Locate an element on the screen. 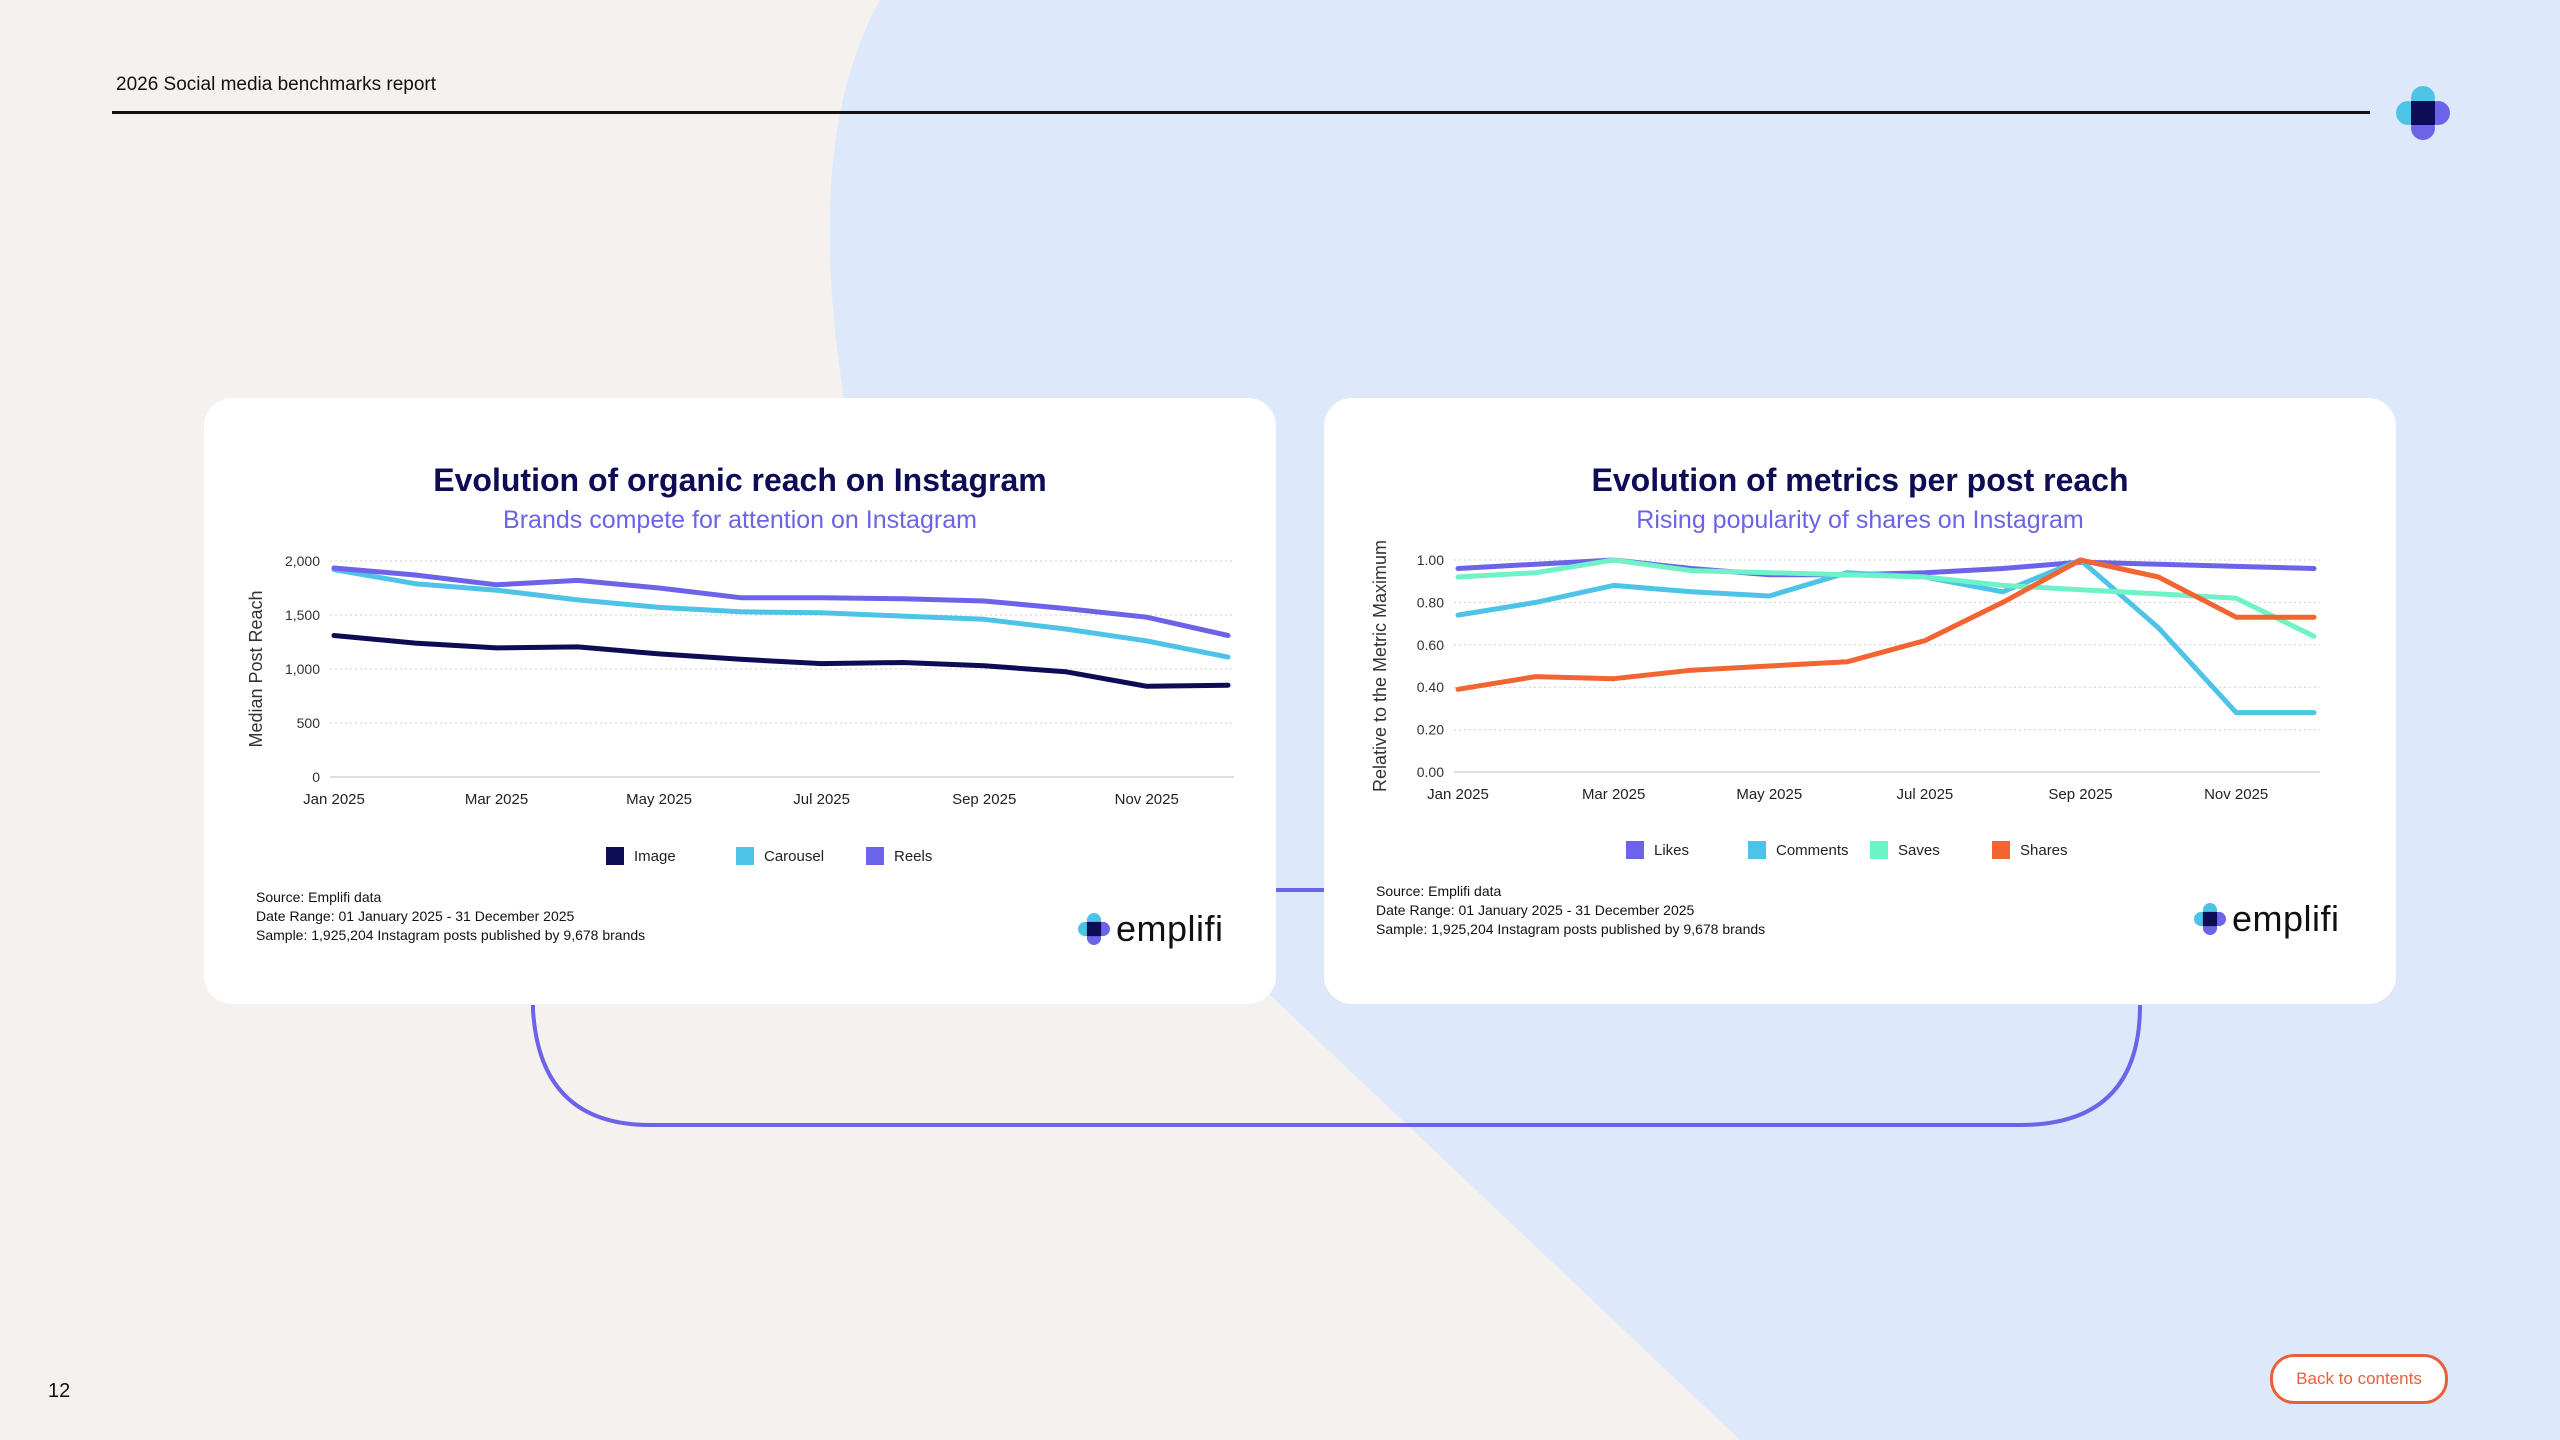 The width and height of the screenshot is (2560, 1440). y-axis-label: Relative to the Metric Maximum is located at coordinates (1380, 666).